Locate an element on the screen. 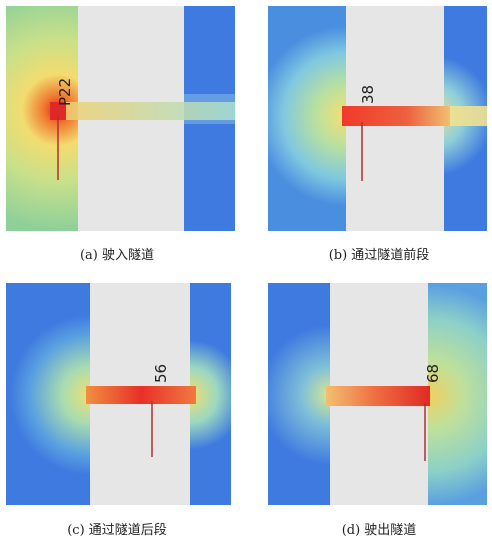 The height and width of the screenshot is (539, 492). caption-c: (c) 通过隧道后段 is located at coordinates (117, 530).